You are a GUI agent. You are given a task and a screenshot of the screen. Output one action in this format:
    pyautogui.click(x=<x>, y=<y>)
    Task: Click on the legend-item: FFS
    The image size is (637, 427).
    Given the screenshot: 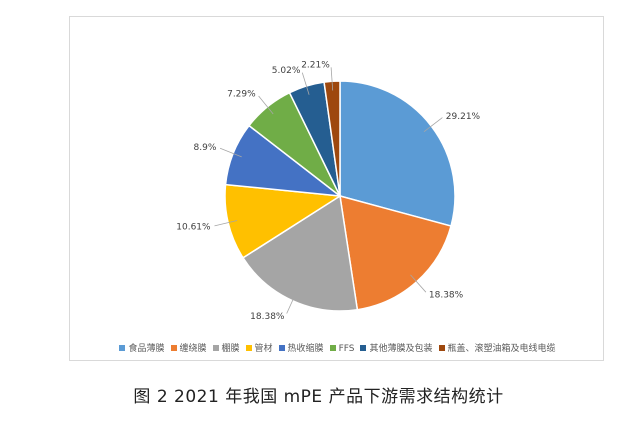 What is the action you would take?
    pyautogui.click(x=342, y=349)
    